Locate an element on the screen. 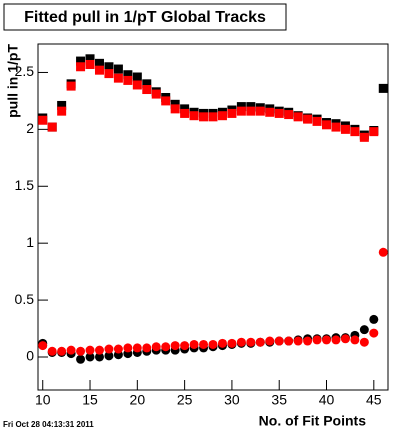 The height and width of the screenshot is (433, 400). y-axis-label: pull in 1/pT is located at coordinates (13, 81).